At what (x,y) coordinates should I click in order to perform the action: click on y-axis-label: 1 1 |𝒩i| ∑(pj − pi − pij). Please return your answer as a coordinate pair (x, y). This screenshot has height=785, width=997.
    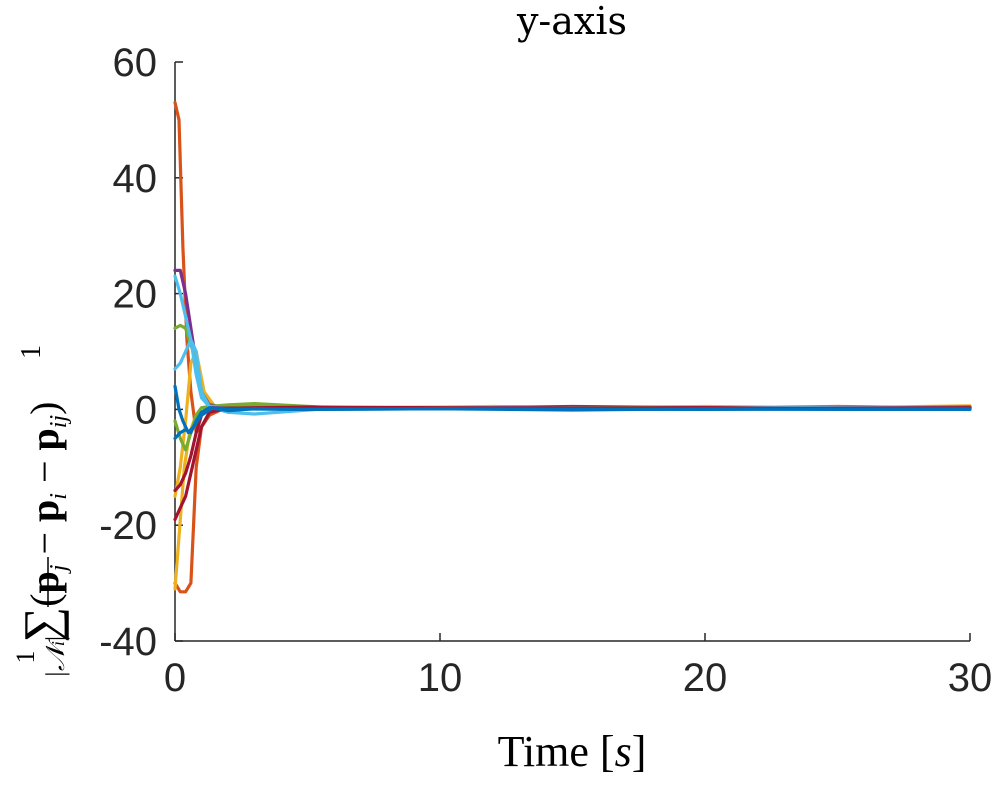
    Looking at the image, I should click on (36, 512).